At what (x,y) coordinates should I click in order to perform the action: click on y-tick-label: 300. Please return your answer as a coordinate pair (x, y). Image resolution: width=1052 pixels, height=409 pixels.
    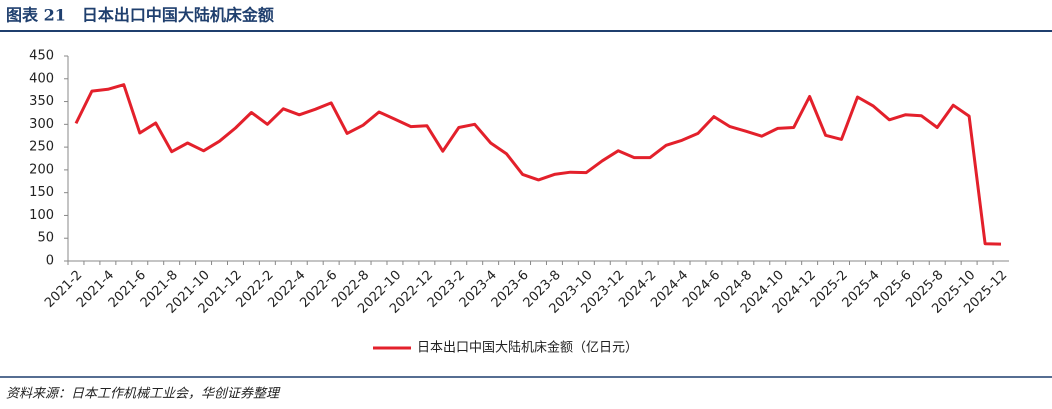
    Looking at the image, I should click on (41, 124).